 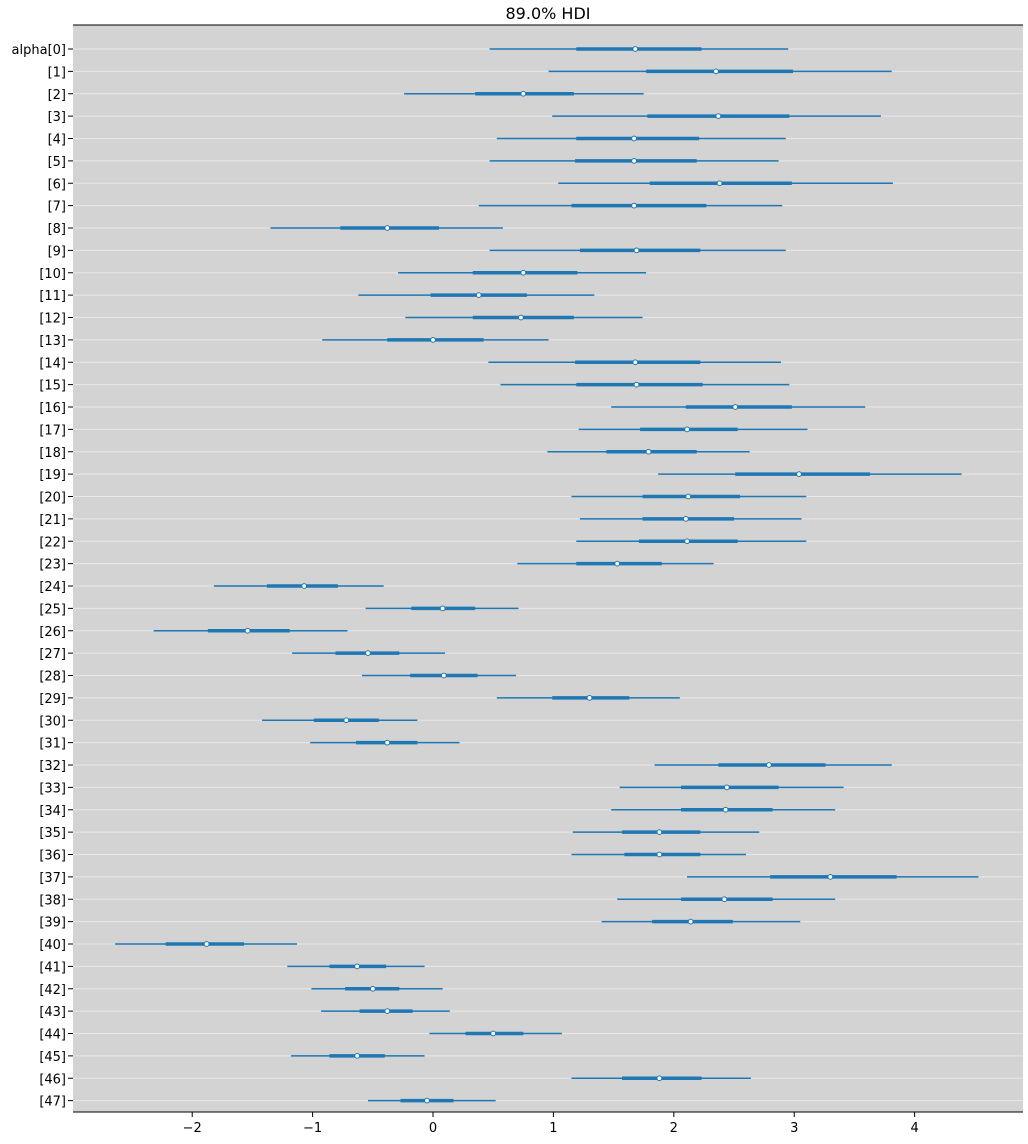 I want to click on y-tick-label: [1], so click(x=57, y=72).